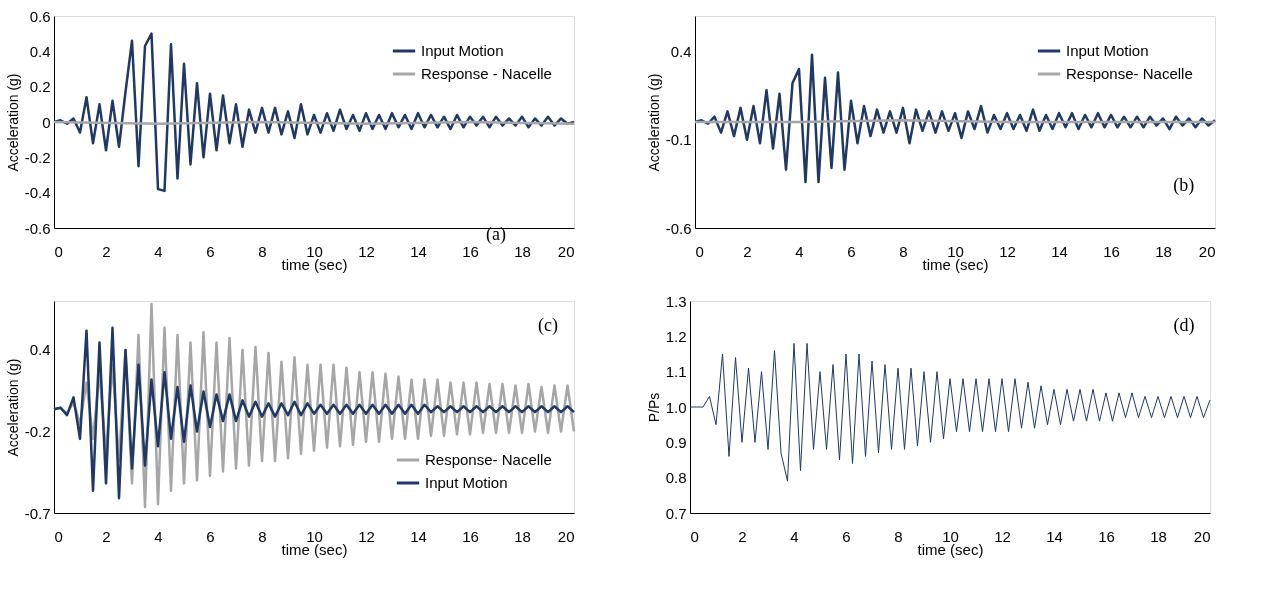 The height and width of the screenshot is (598, 1276). What do you see at coordinates (486, 73) in the screenshot?
I see `legend-label: Response - Nacelle` at bounding box center [486, 73].